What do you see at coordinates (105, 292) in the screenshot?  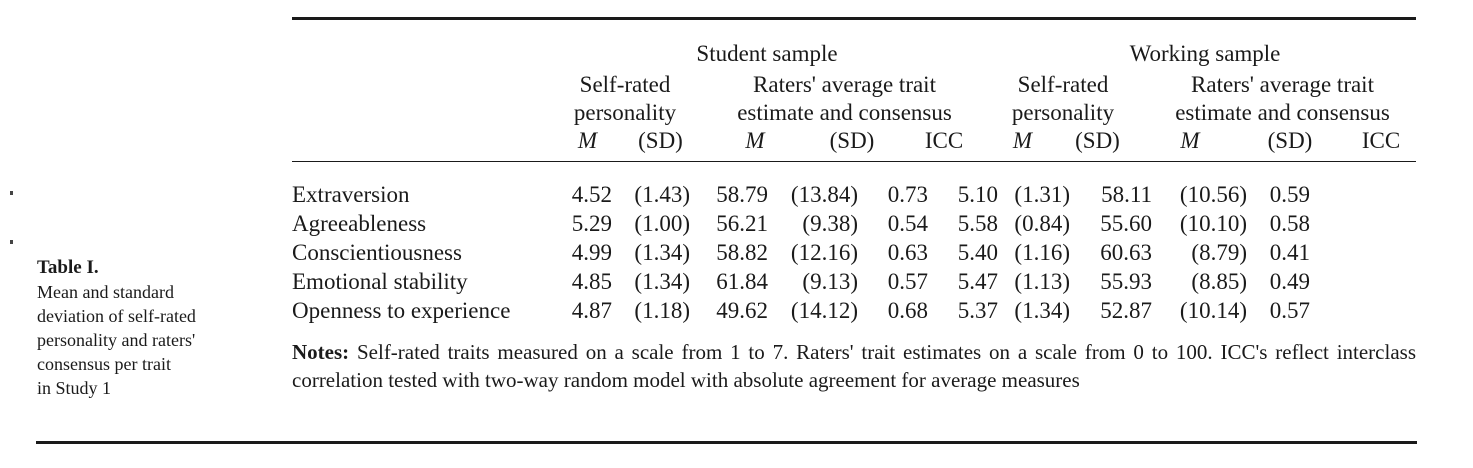 I see `caption-line: Mean and standard` at bounding box center [105, 292].